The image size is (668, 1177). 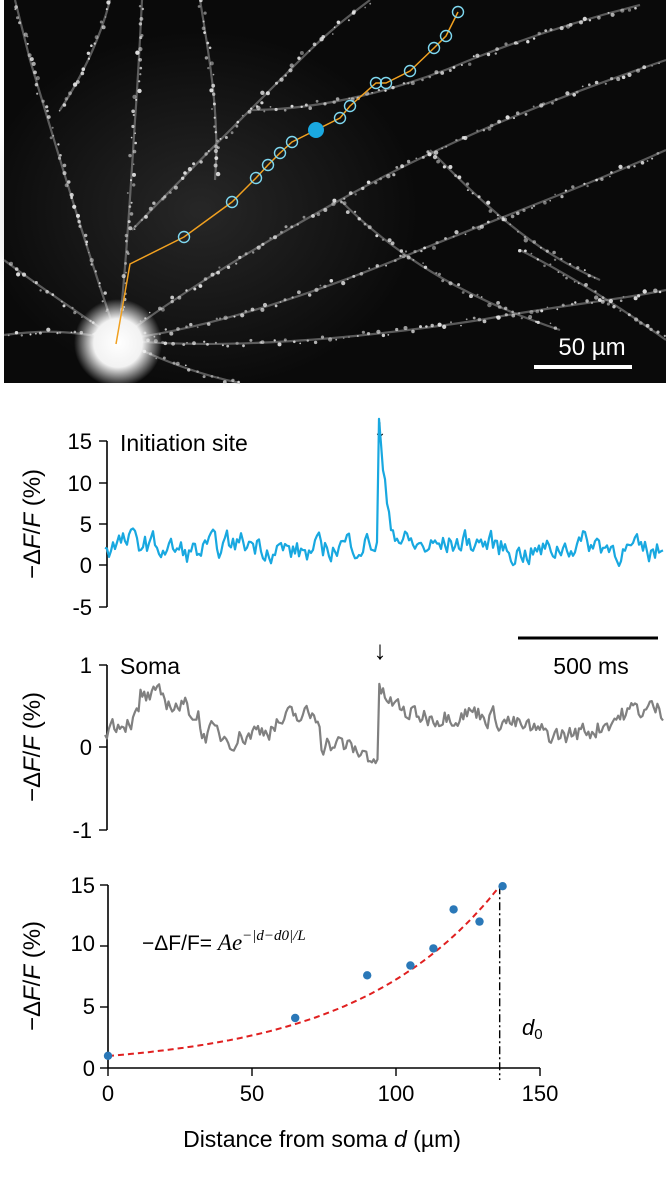 I want to click on chart-ticks, so click(x=320, y=980).